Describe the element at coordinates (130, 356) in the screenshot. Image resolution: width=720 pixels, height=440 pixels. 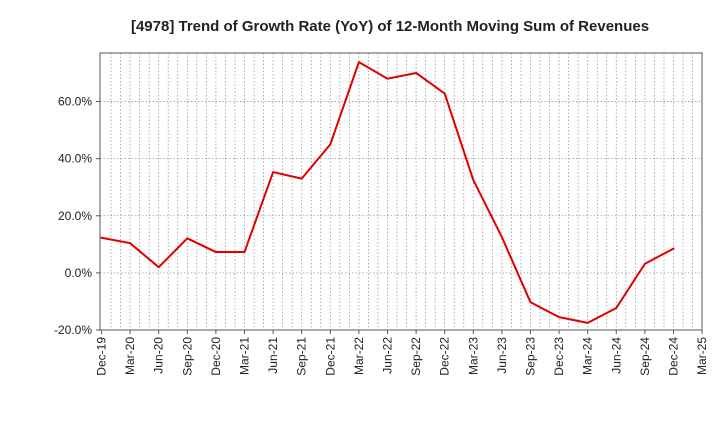
I see `x-tick-label: Mar-20` at that location.